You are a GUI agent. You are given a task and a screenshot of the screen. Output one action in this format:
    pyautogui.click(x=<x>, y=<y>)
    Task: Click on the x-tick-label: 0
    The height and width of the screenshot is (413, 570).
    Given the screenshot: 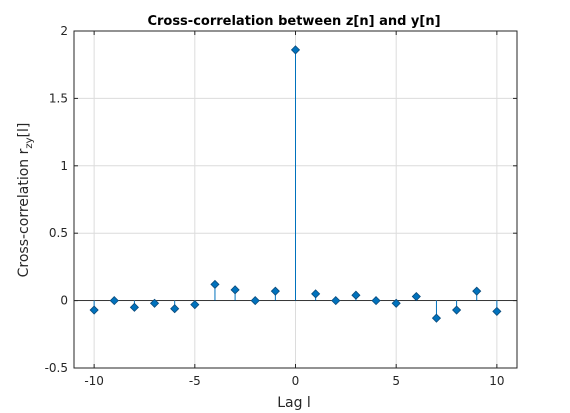 What is the action you would take?
    pyautogui.click(x=296, y=381)
    